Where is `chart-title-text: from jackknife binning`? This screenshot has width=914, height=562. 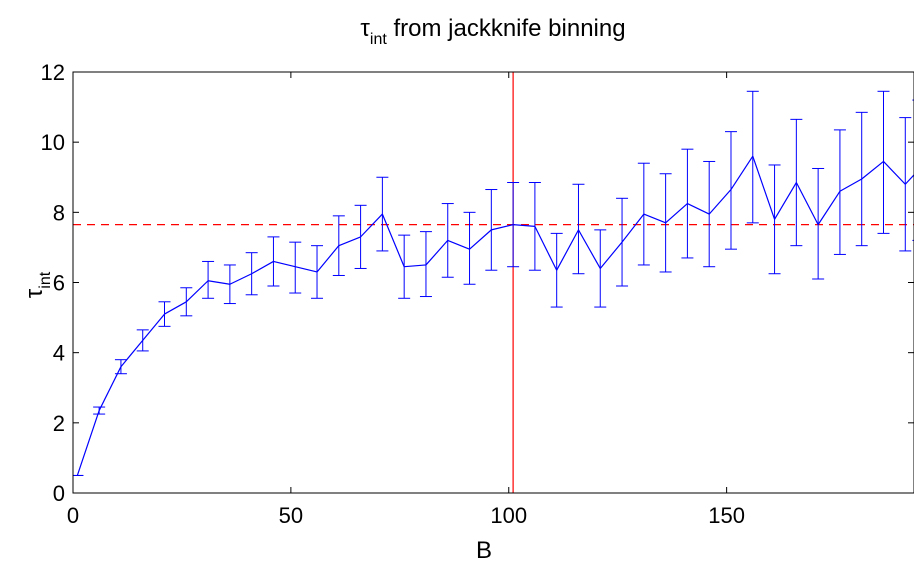 chart-title-text: from jackknife binning is located at coordinates (506, 28).